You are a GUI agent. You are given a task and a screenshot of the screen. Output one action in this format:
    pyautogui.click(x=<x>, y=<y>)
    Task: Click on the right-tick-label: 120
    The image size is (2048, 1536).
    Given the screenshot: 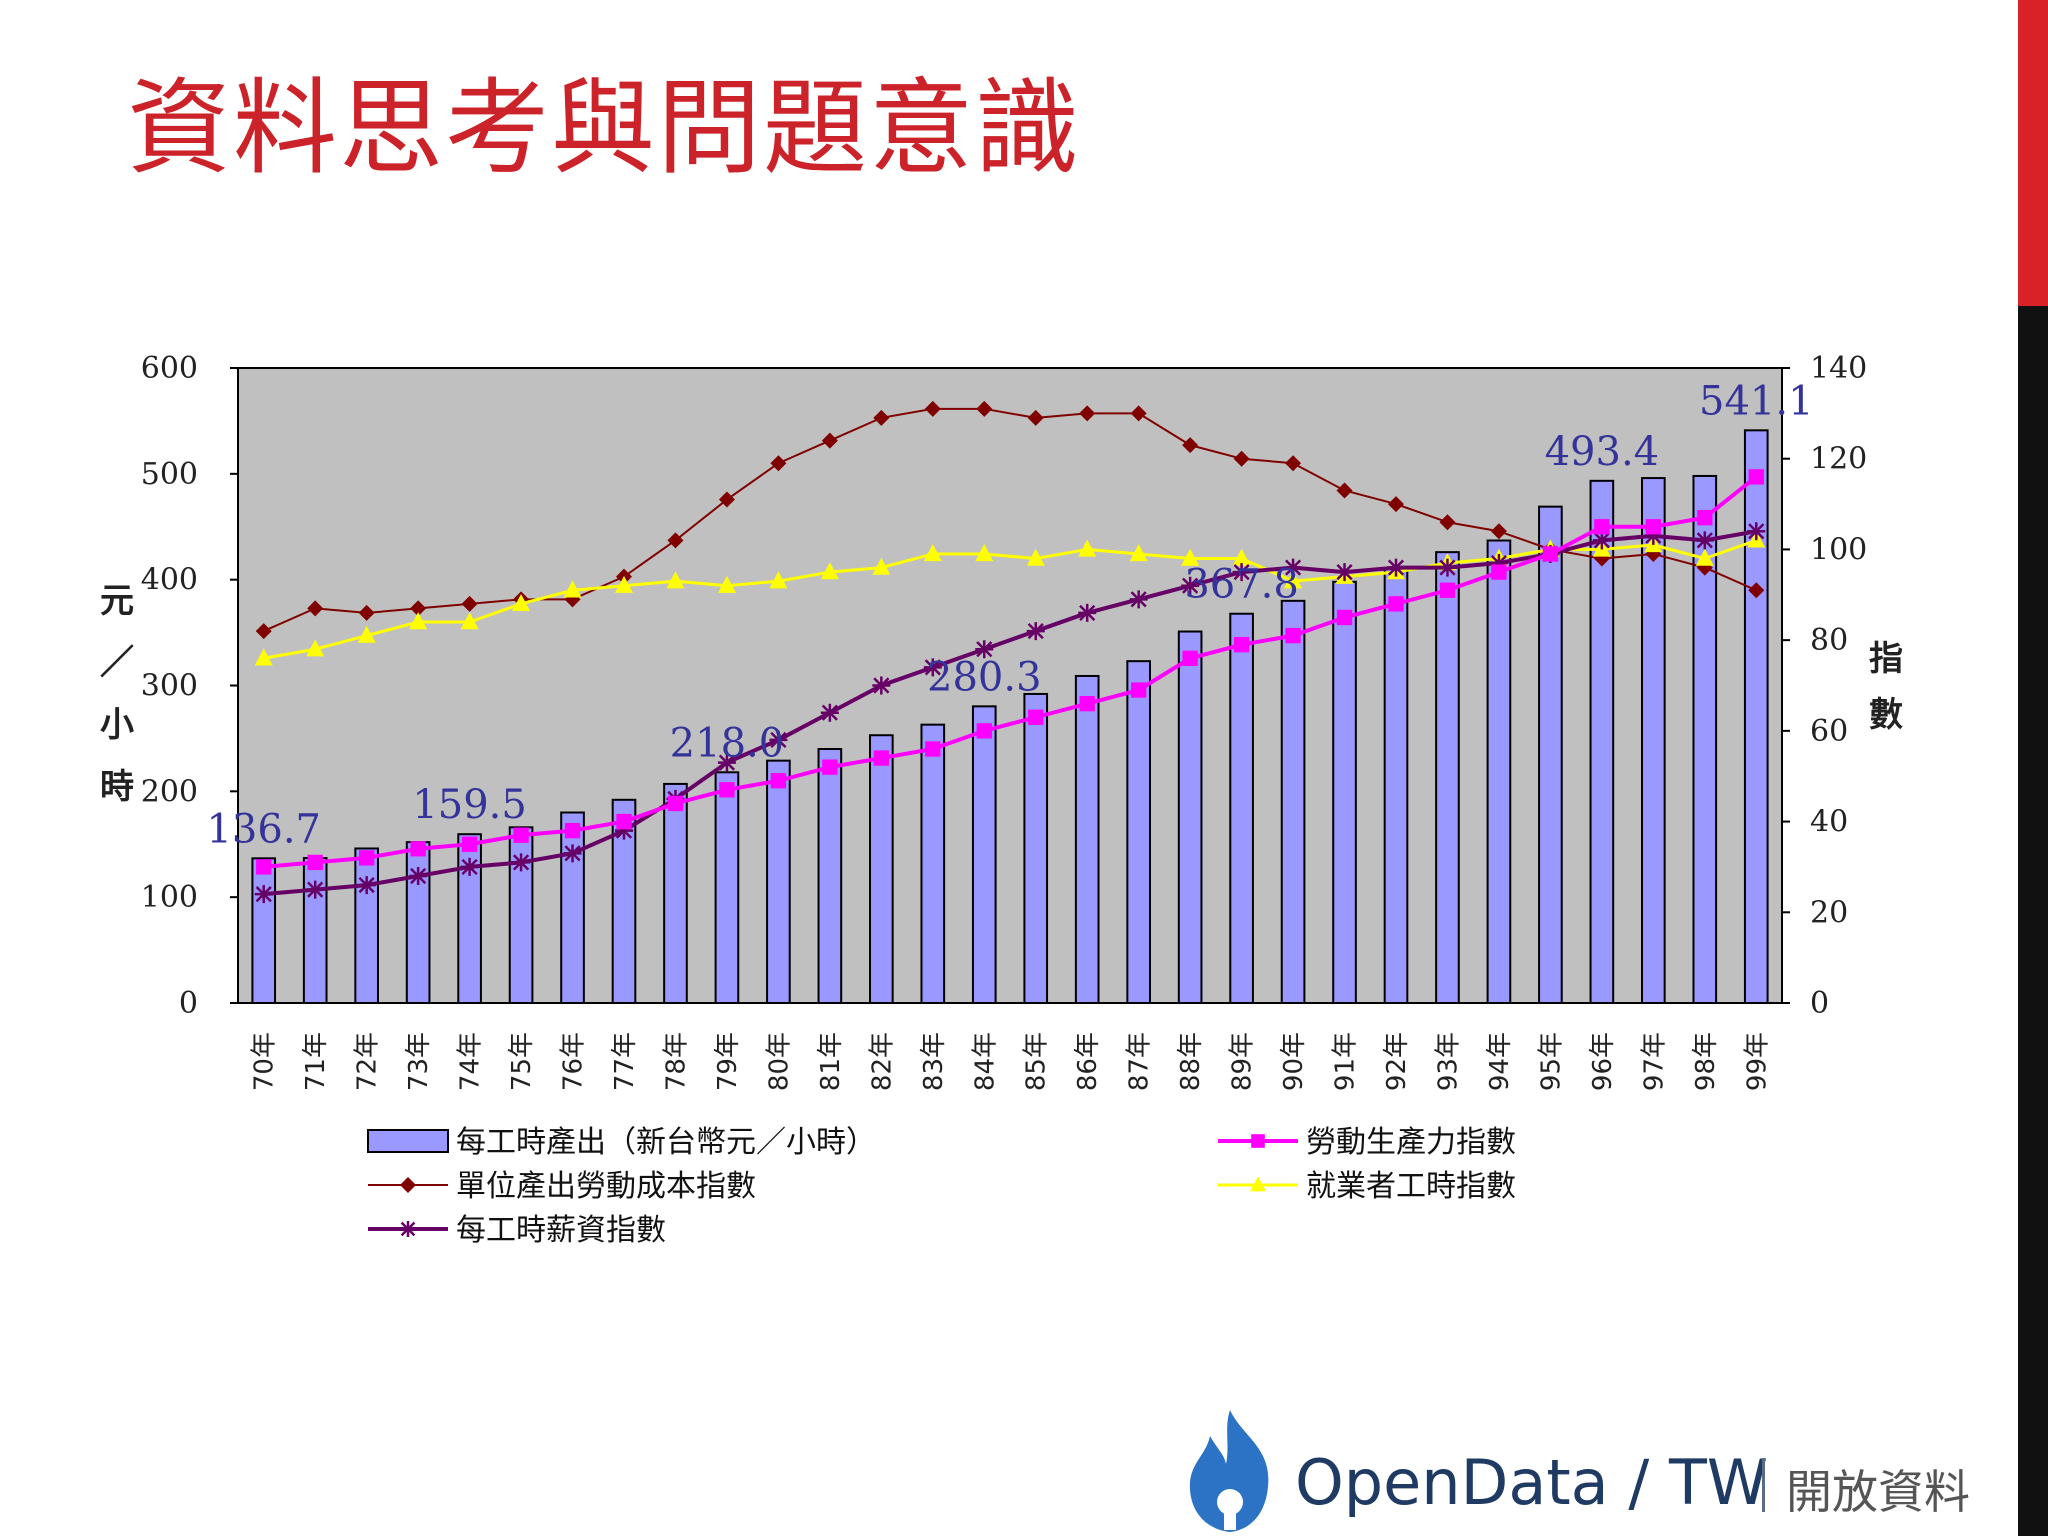 What is the action you would take?
    pyautogui.click(x=1838, y=459)
    